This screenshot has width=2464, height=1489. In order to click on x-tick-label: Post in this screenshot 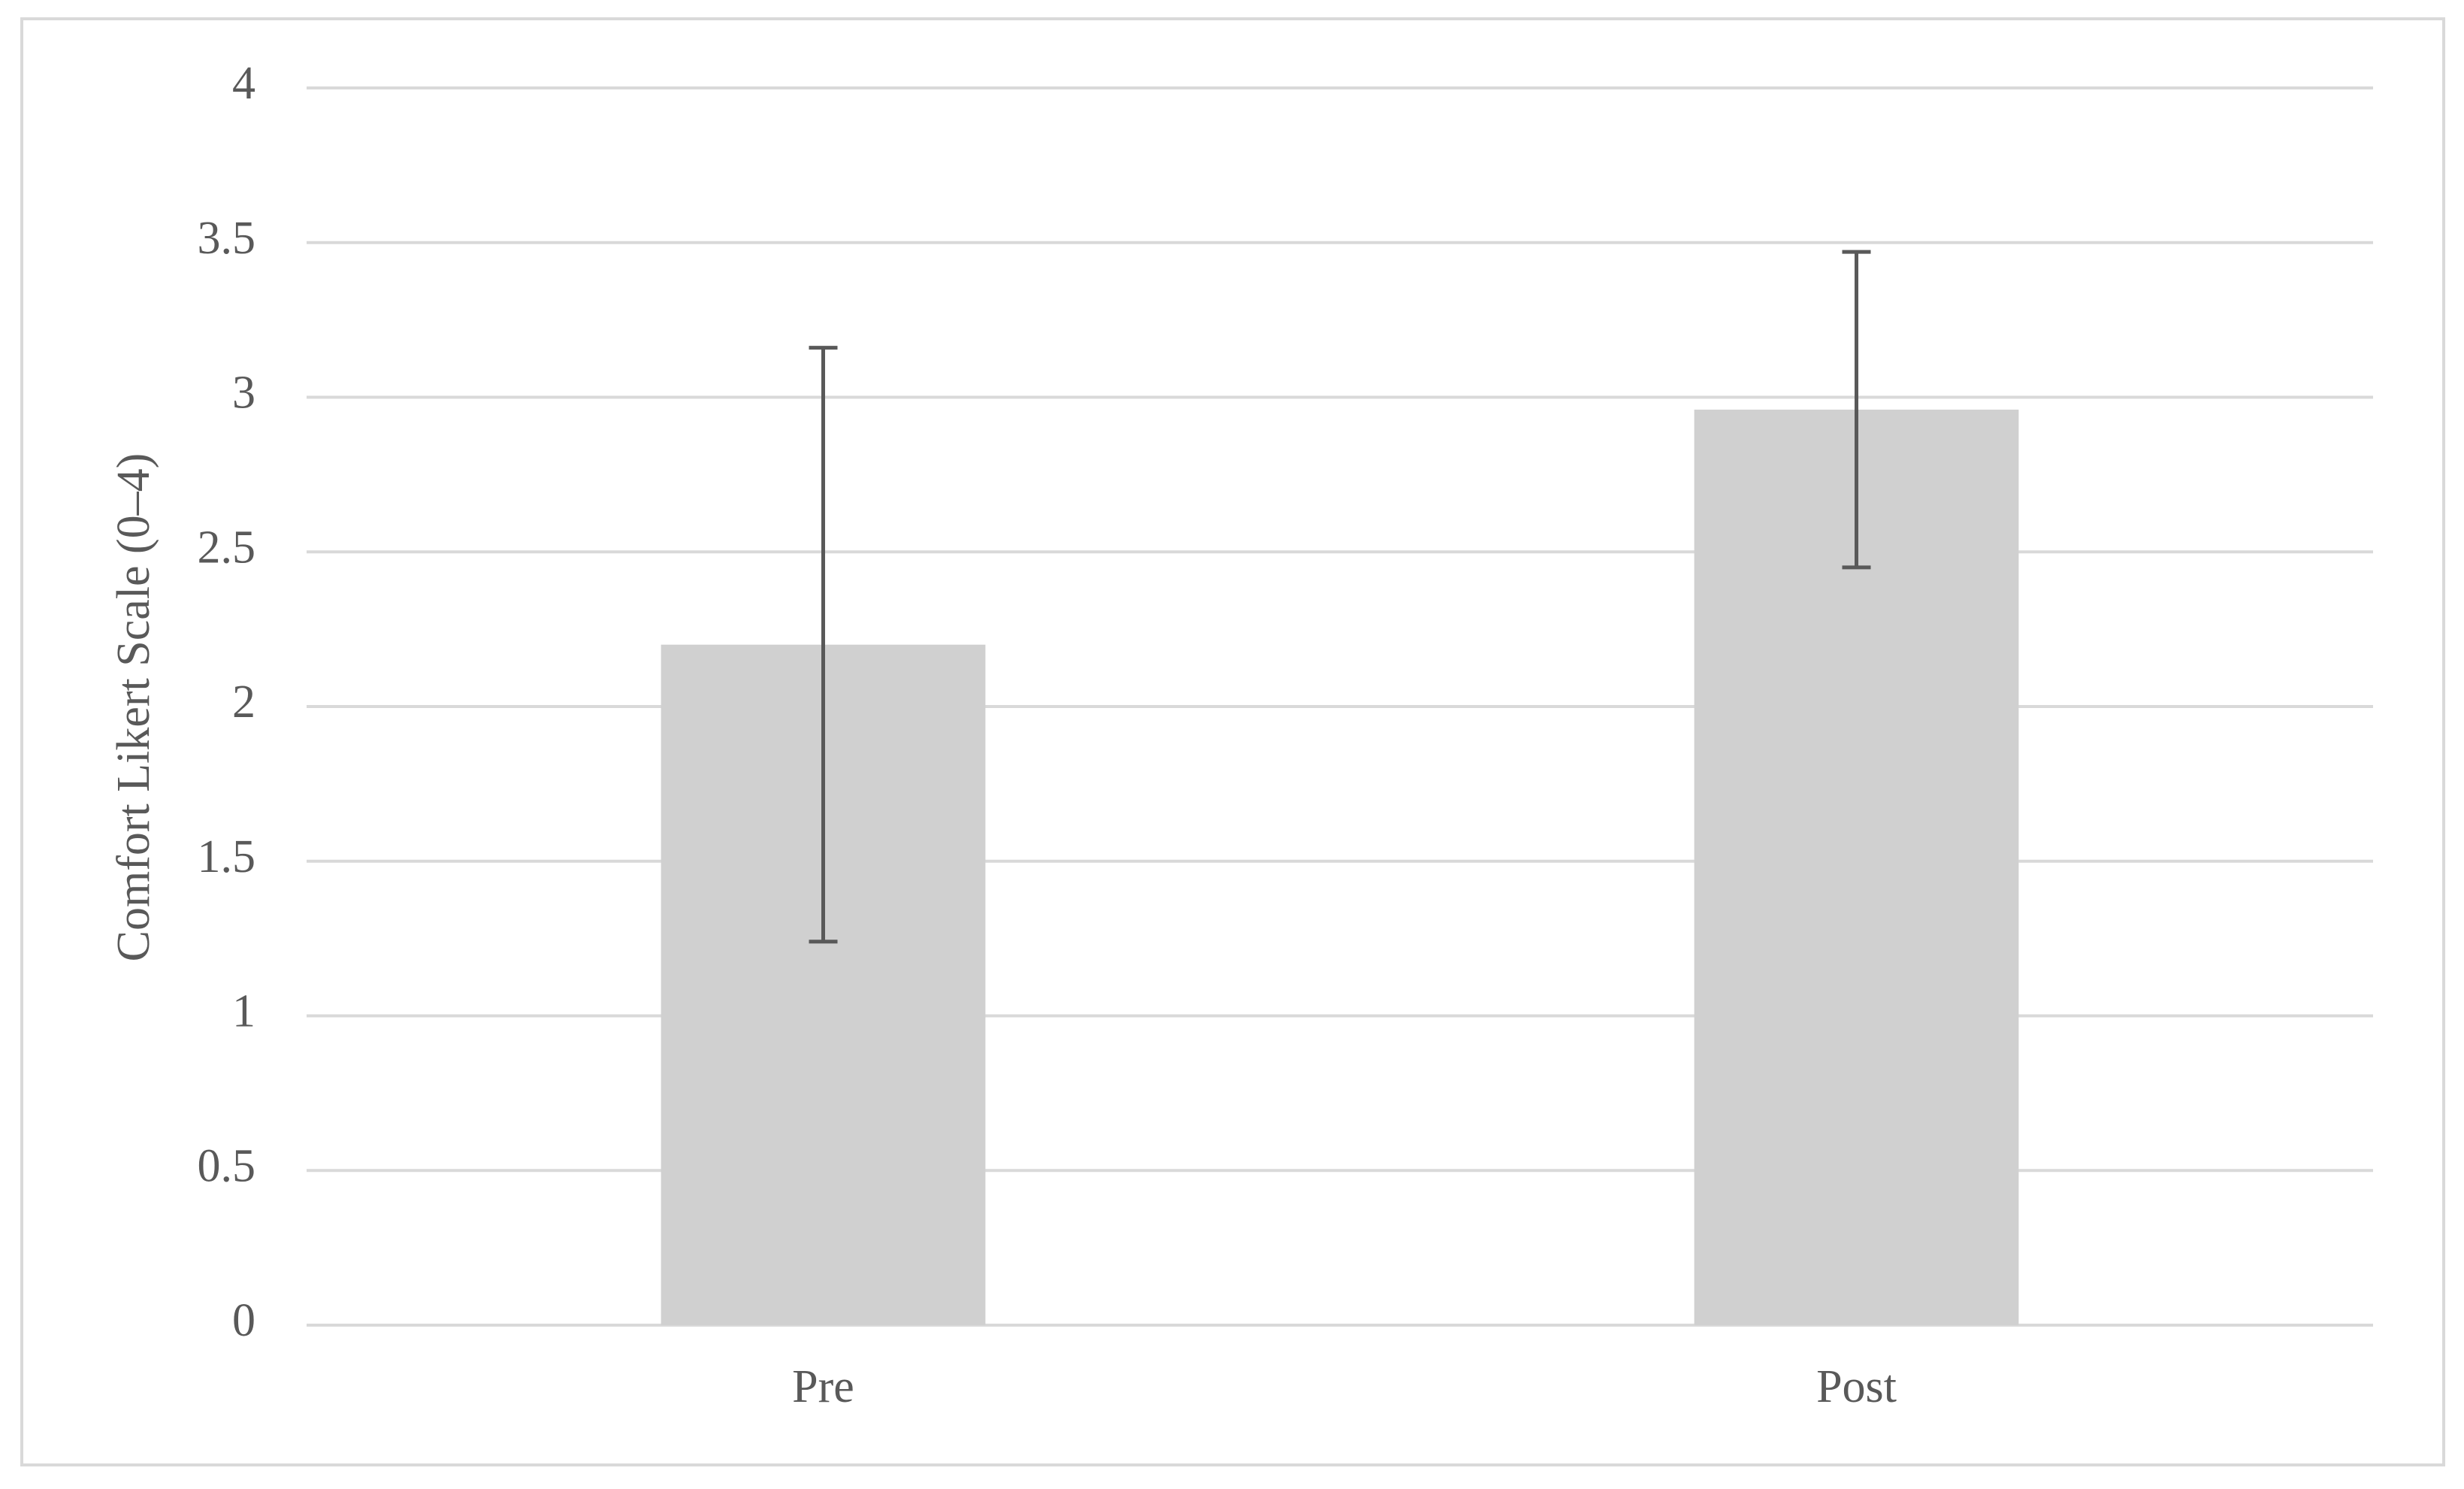, I will do `click(1856, 1386)`.